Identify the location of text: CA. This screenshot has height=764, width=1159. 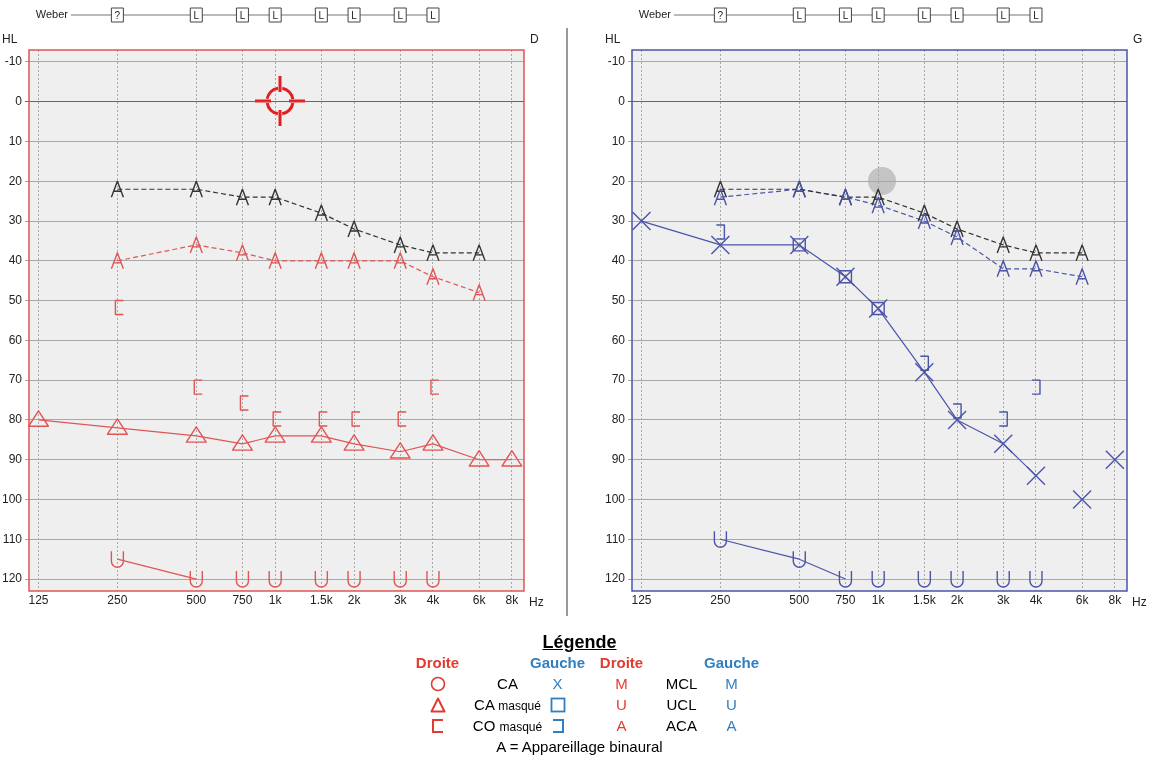
(507, 684).